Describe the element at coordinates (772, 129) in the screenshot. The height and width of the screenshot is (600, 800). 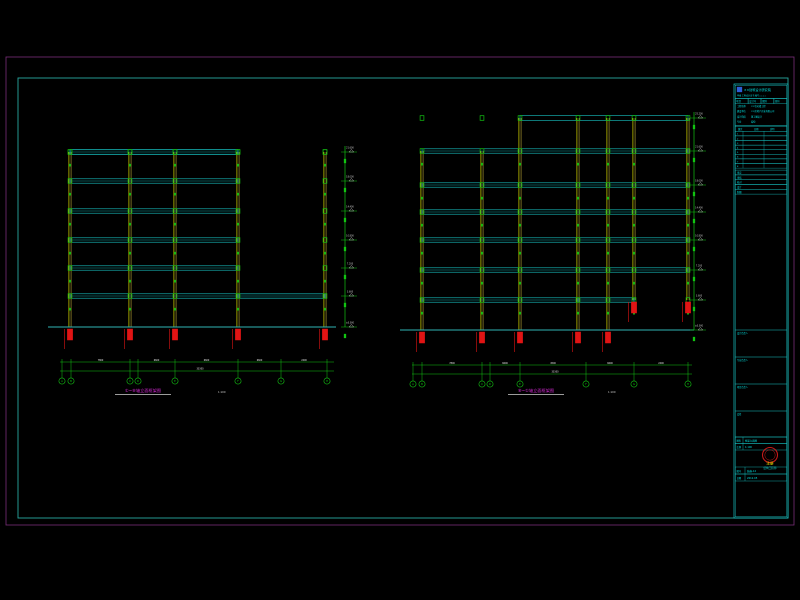
I see `revision-header-cell: 说明` at that location.